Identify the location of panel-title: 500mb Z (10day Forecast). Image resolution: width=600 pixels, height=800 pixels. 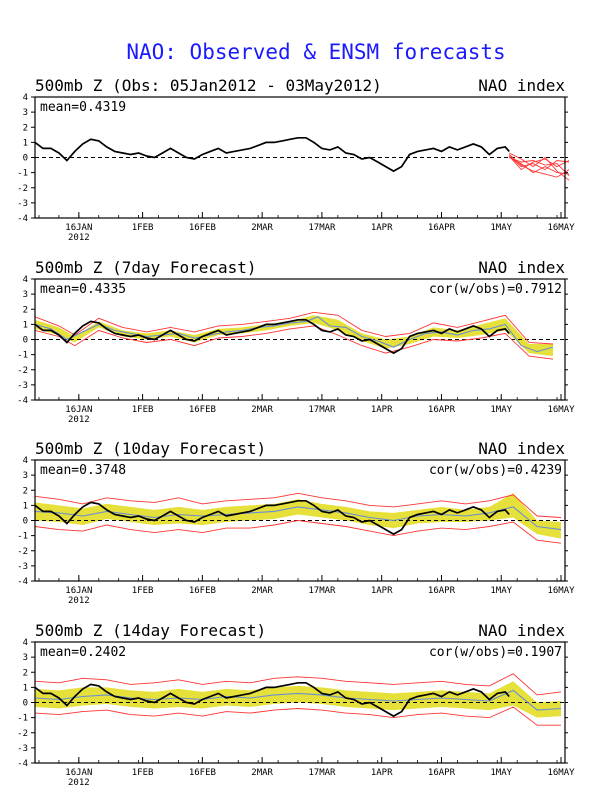
(150, 448).